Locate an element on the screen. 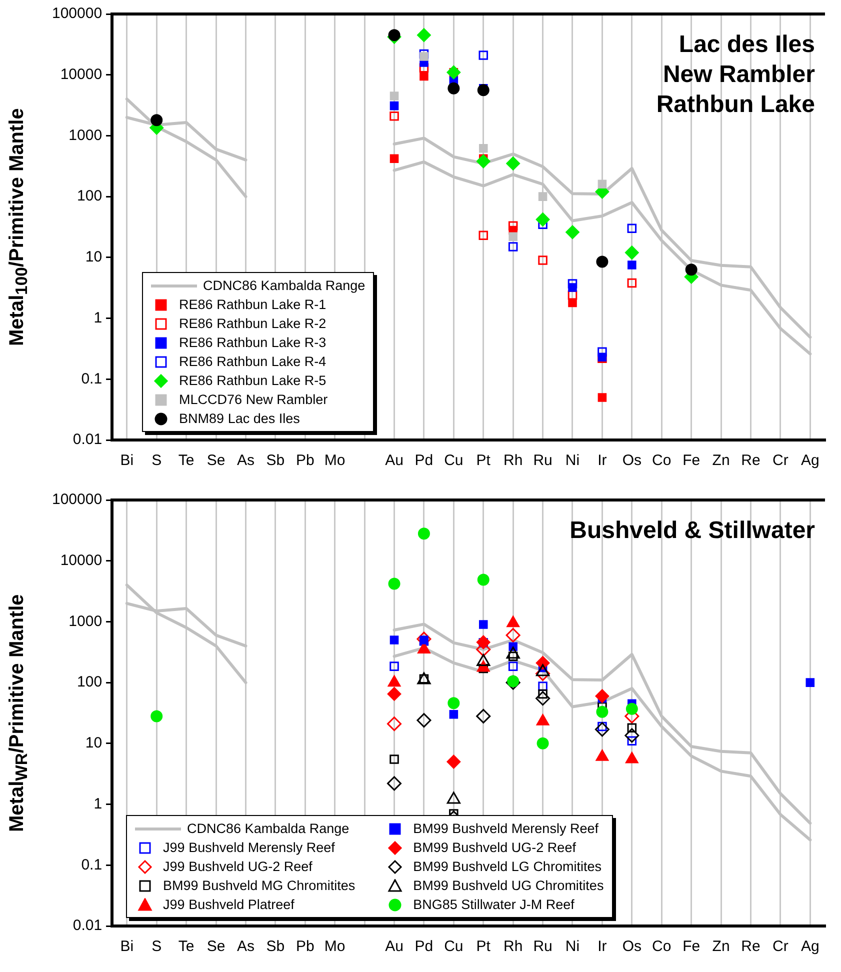 Image resolution: width=841 pixels, height=972 pixels. legend-label: BM99 Bushveld UG Chromitites is located at coordinates (508, 885).